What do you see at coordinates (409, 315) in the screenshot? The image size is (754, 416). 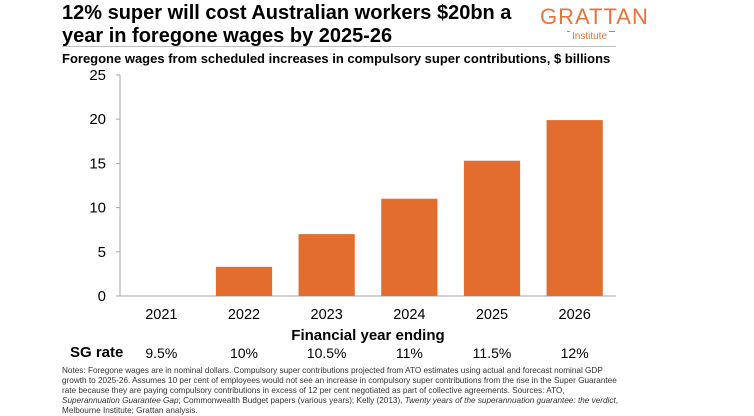 I see `x-tick-label: 2024` at bounding box center [409, 315].